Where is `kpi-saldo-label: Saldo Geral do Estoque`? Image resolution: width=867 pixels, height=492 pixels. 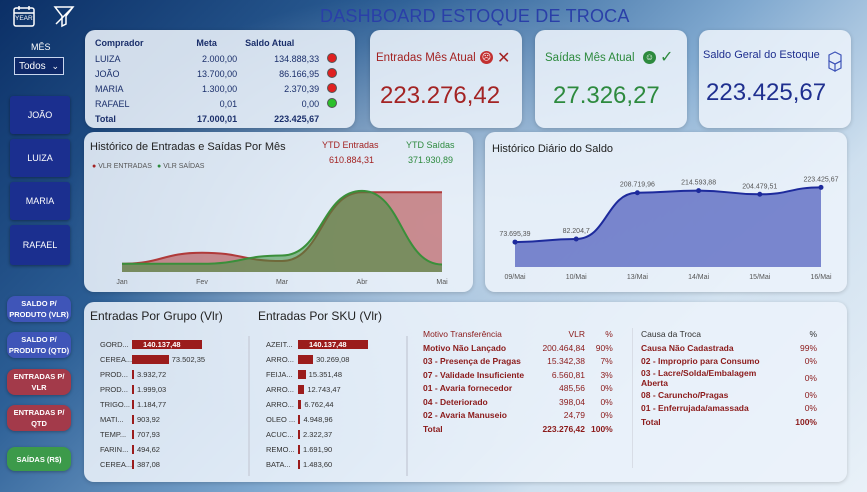
kpi-saldo-label: Saldo Geral do Estoque is located at coordinates (761, 55).